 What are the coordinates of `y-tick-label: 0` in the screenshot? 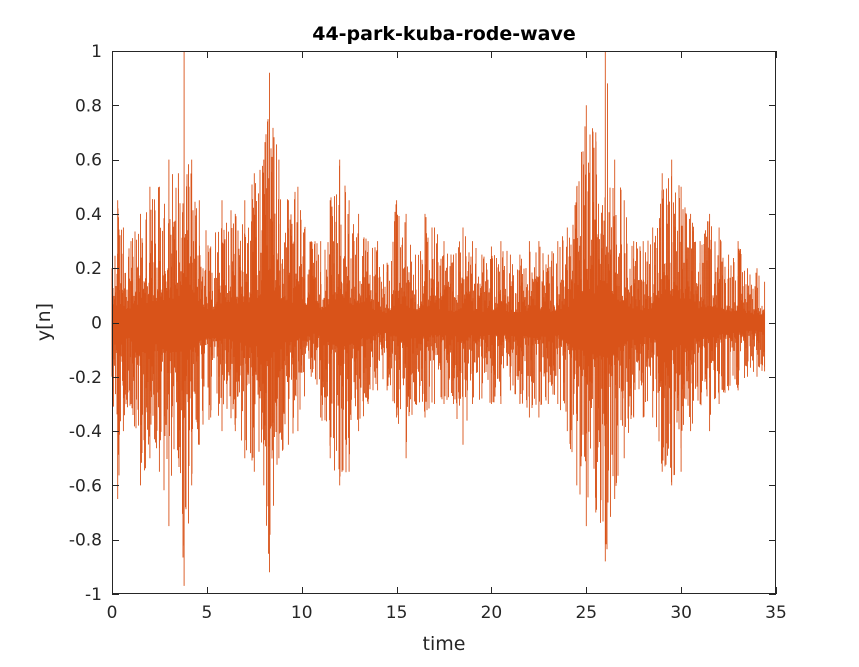 It's located at (96, 324).